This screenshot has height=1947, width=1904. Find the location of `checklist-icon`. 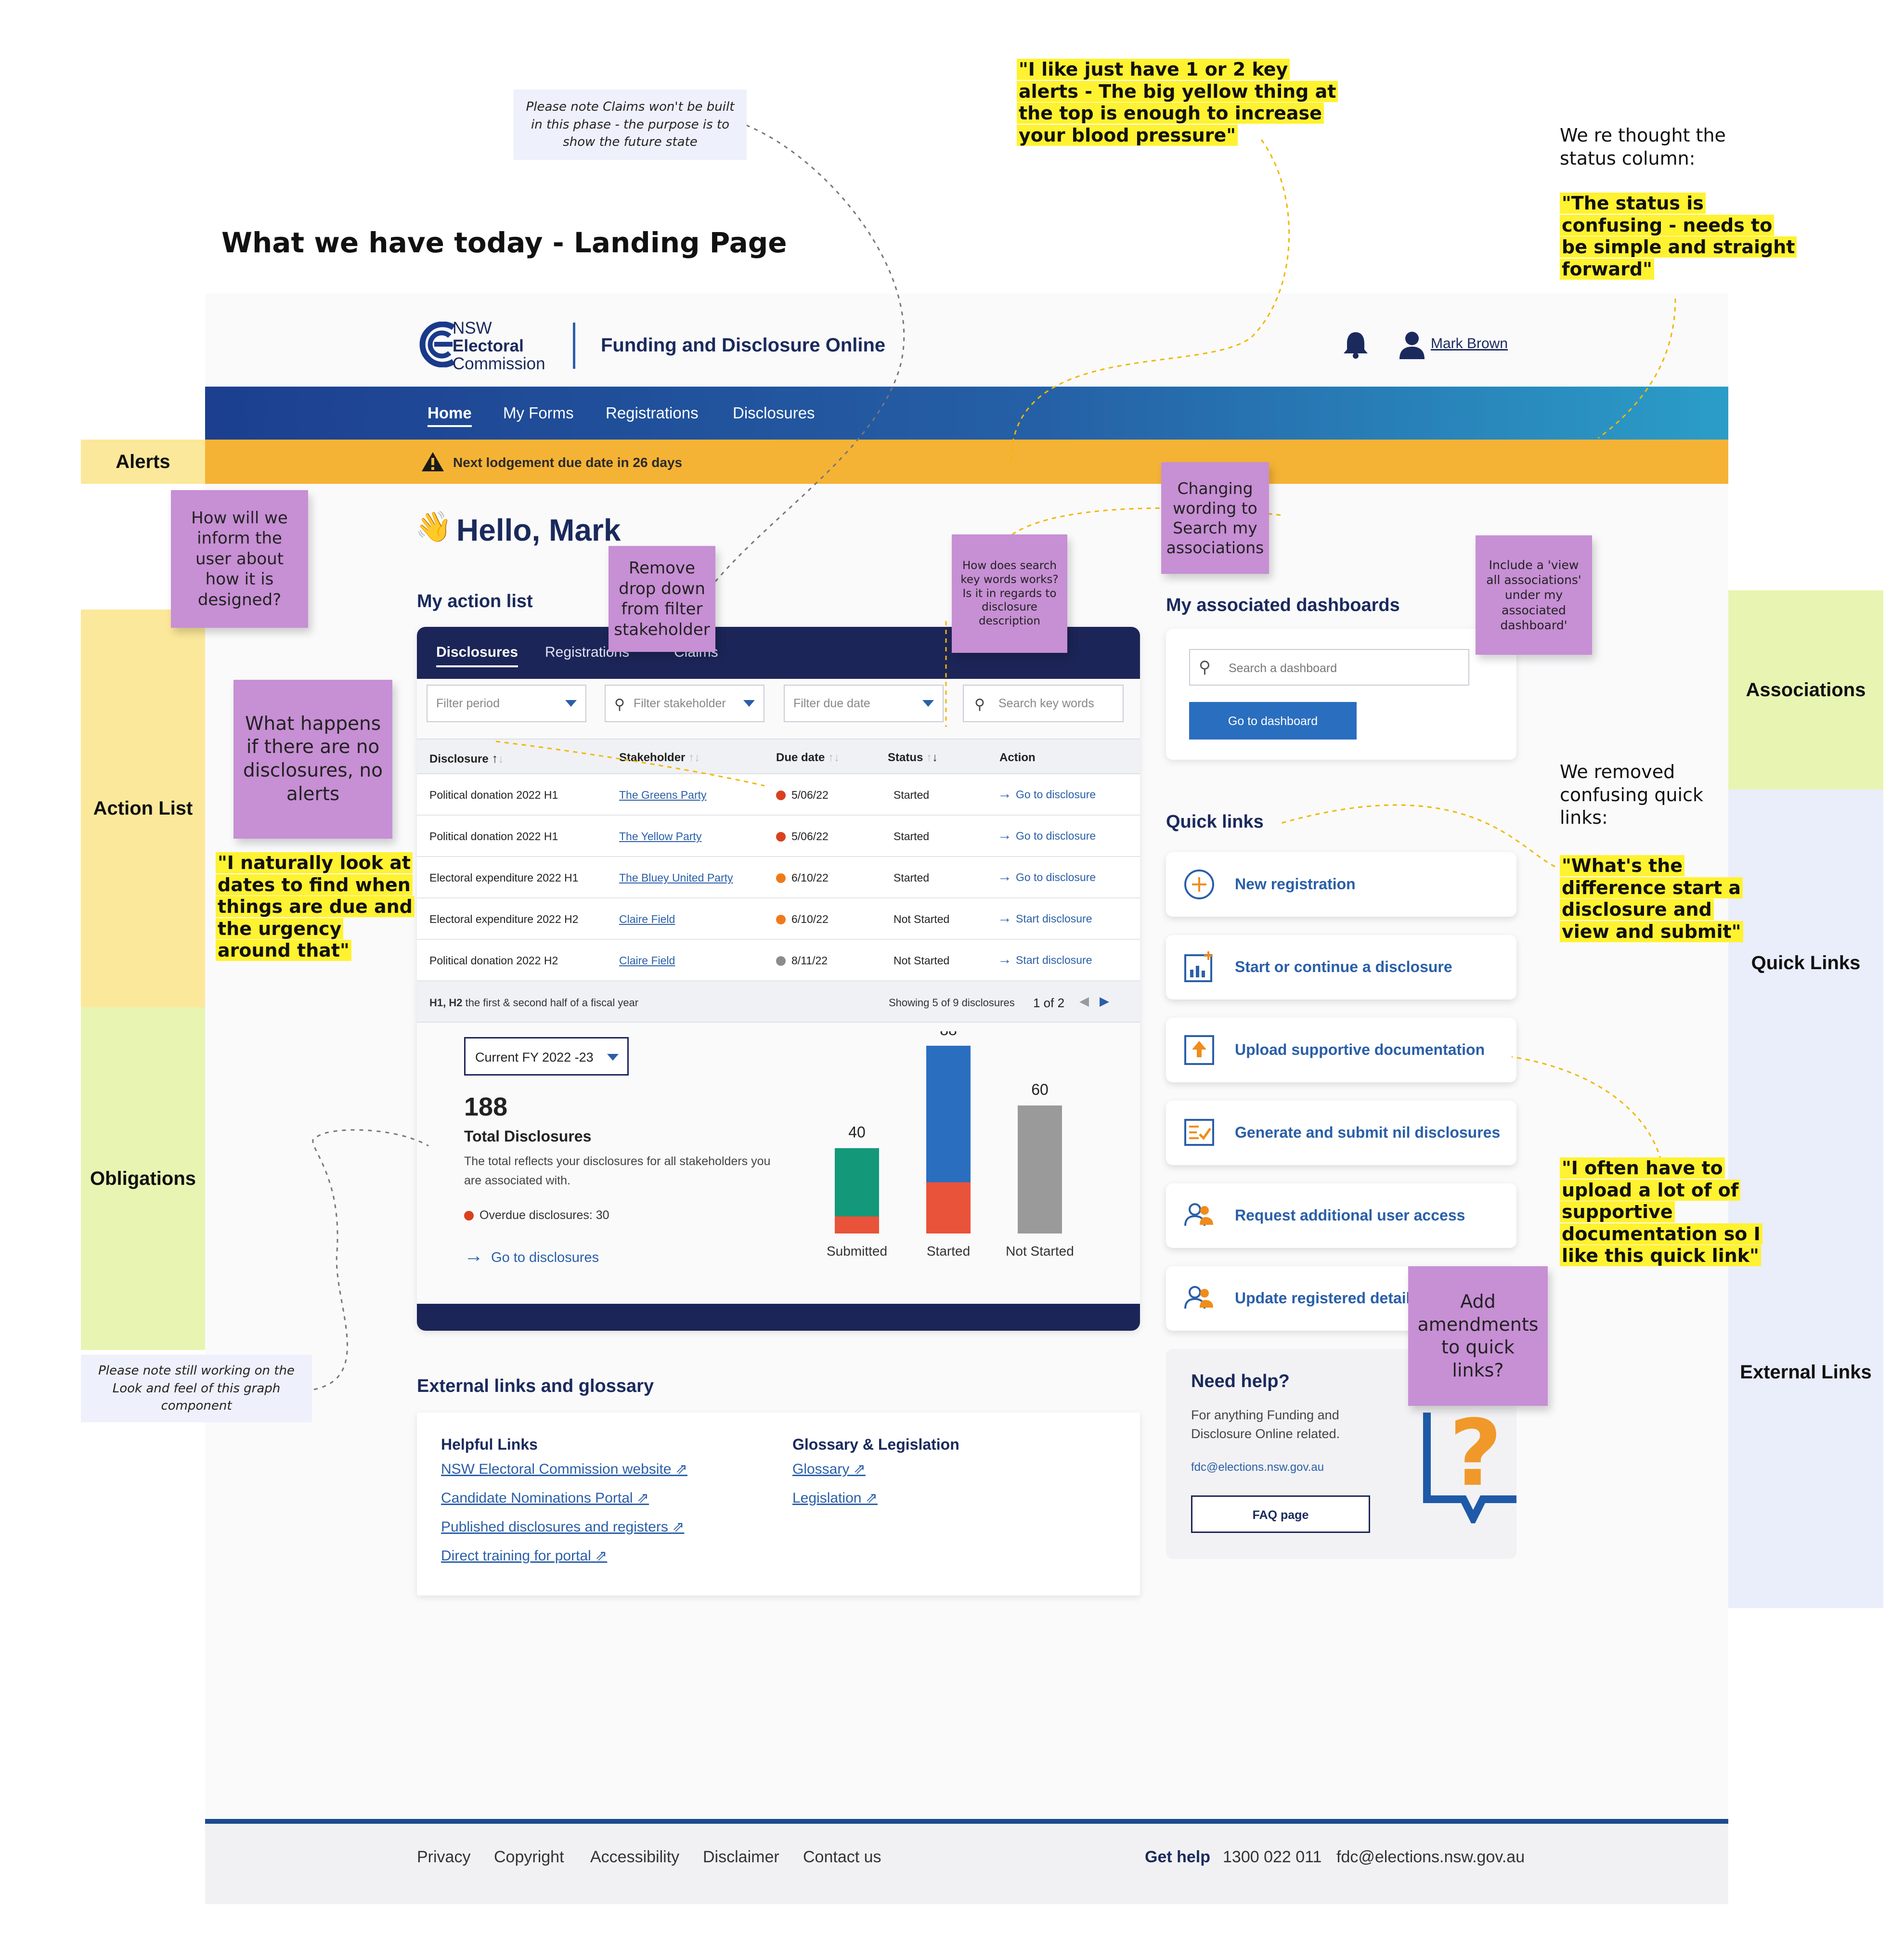

checklist-icon is located at coordinates (1199, 1133).